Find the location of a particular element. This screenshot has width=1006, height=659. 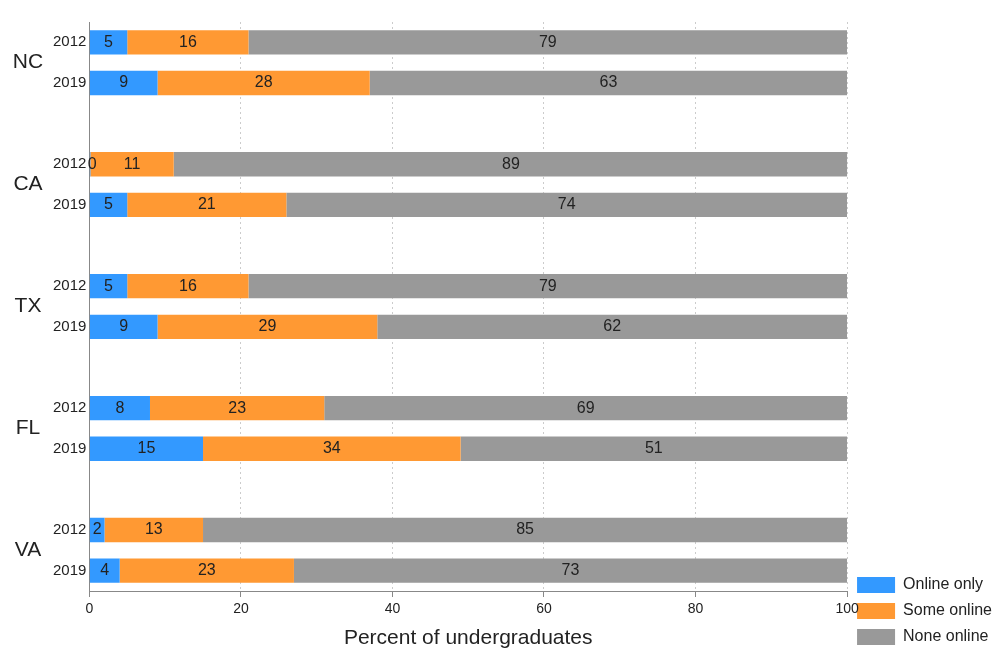

data-label: 13 is located at coordinates (153, 529).